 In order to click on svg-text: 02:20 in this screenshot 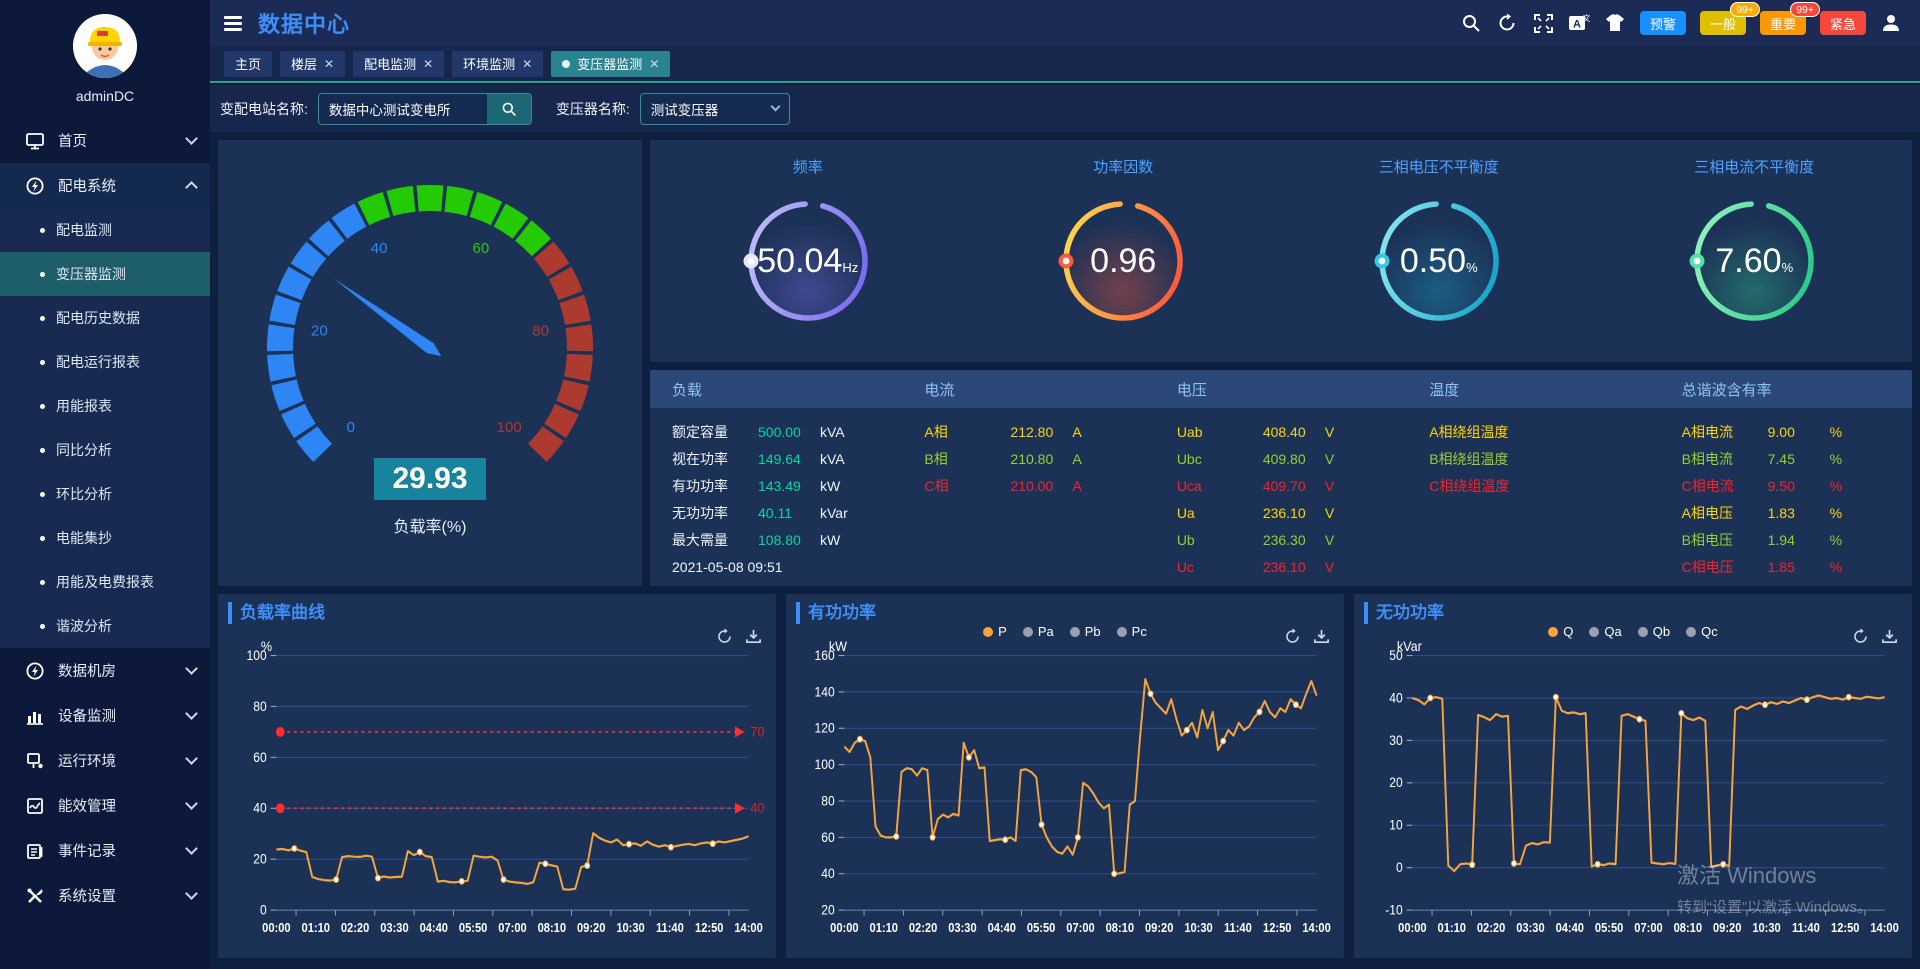, I will do `click(355, 927)`.